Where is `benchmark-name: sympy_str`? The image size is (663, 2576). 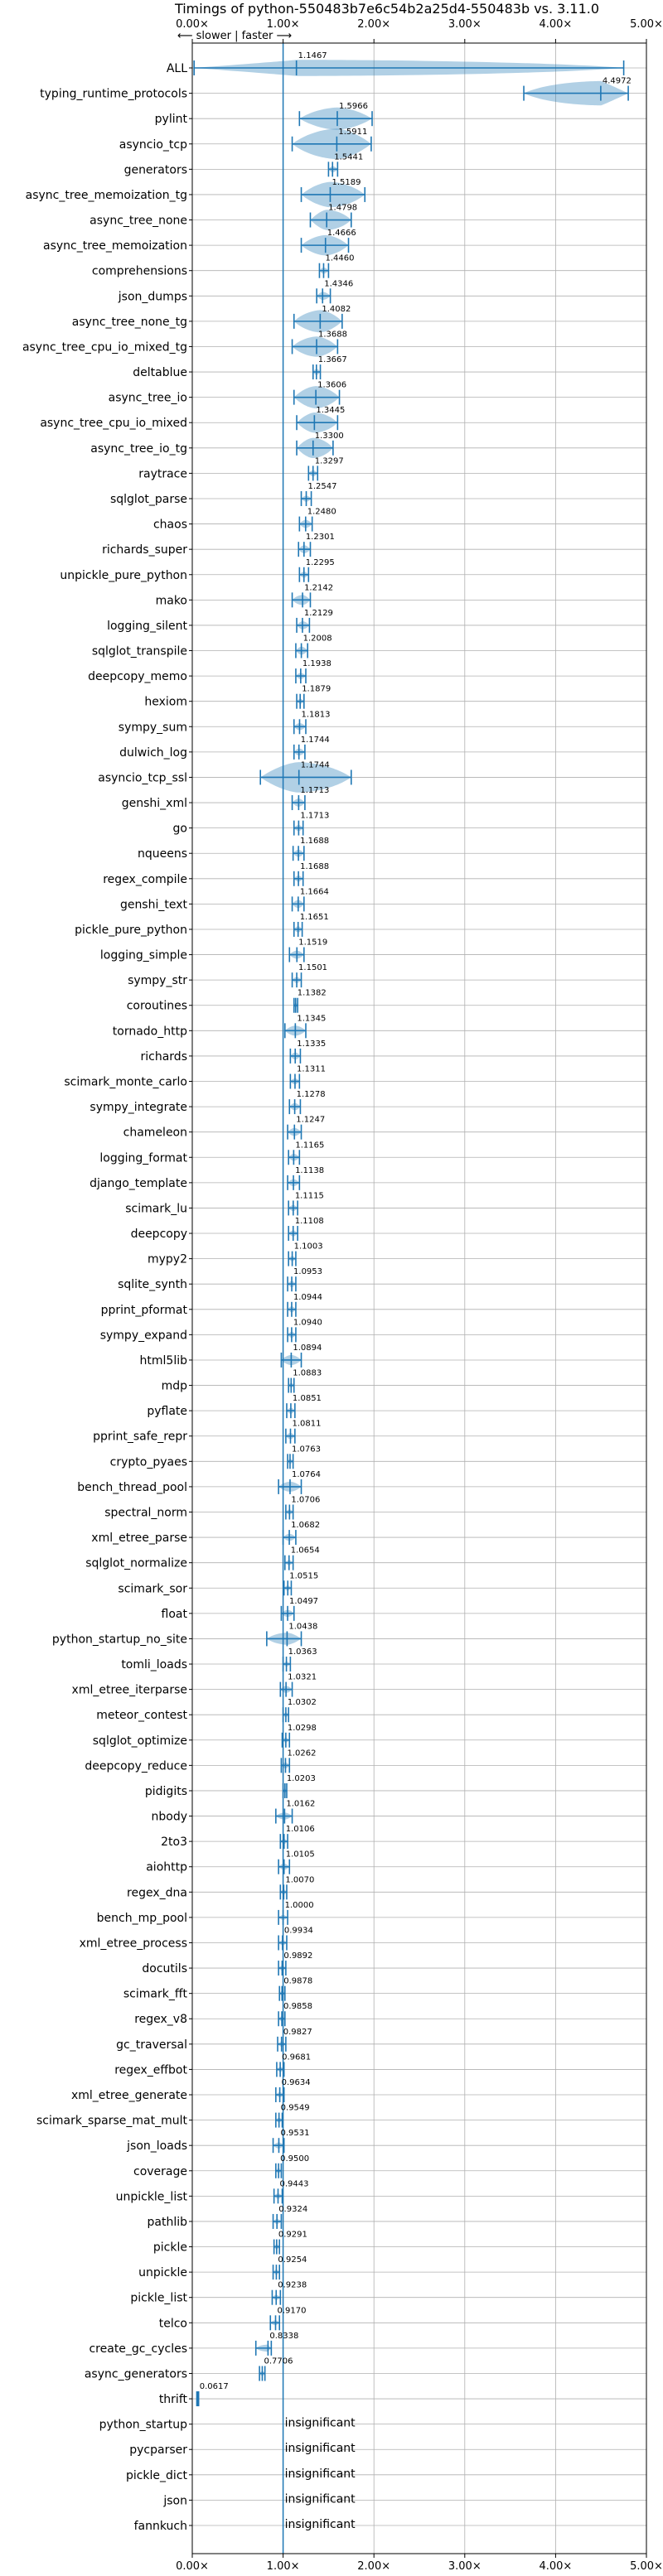
benchmark-name: sympy_str is located at coordinates (157, 980).